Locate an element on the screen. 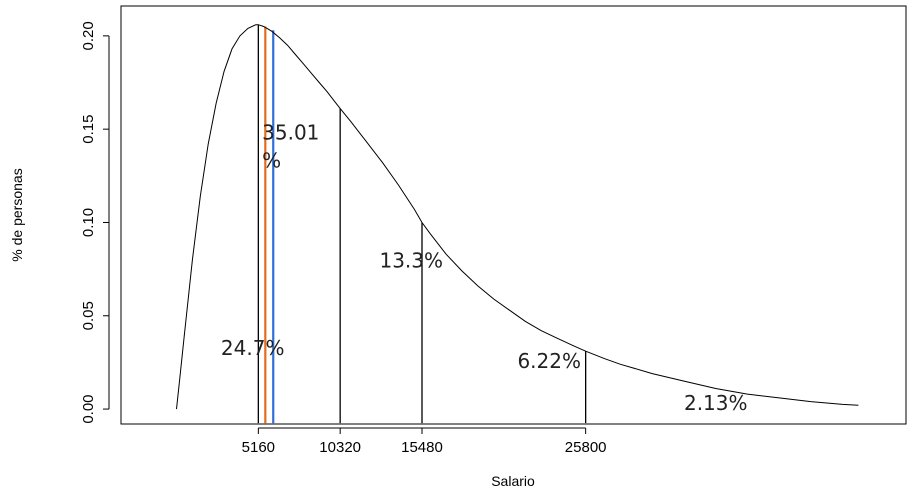 This screenshot has width=916, height=493. percentage-label: 2.13% is located at coordinates (716, 403).